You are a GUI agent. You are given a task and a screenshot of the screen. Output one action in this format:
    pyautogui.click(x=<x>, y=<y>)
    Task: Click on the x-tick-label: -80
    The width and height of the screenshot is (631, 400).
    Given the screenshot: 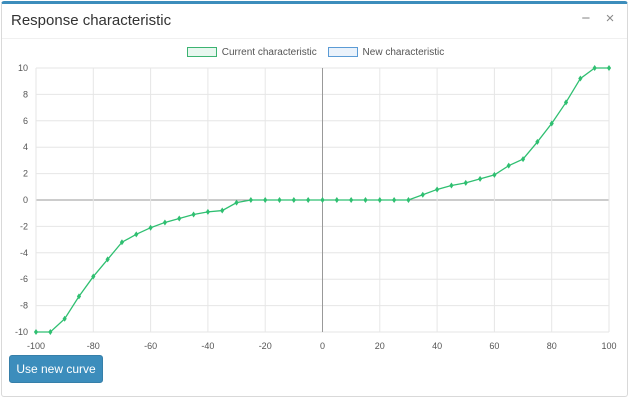 What is the action you would take?
    pyautogui.click(x=93, y=346)
    